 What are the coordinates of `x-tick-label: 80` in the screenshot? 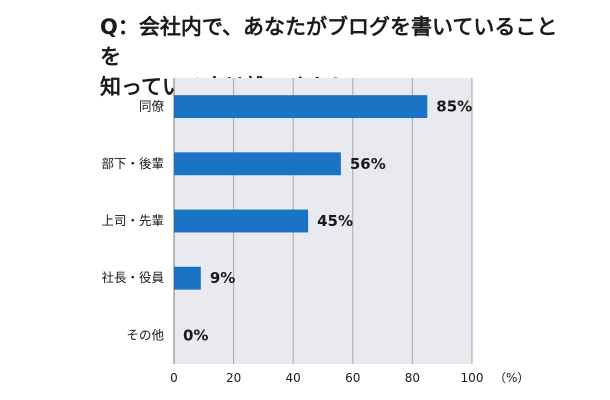 It's located at (412, 378).